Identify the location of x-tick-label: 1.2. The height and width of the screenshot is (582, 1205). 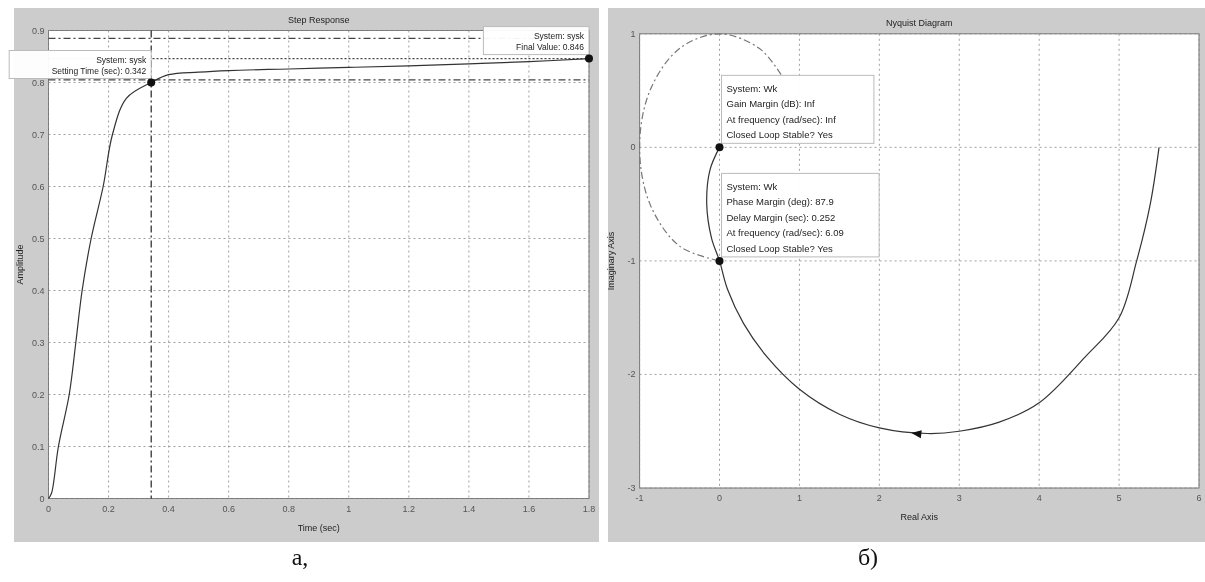
(409, 508).